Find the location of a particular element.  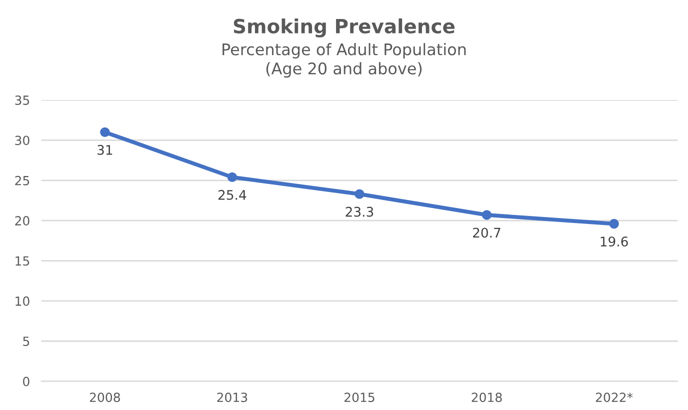

y-tick-label: 5 is located at coordinates (26, 341).